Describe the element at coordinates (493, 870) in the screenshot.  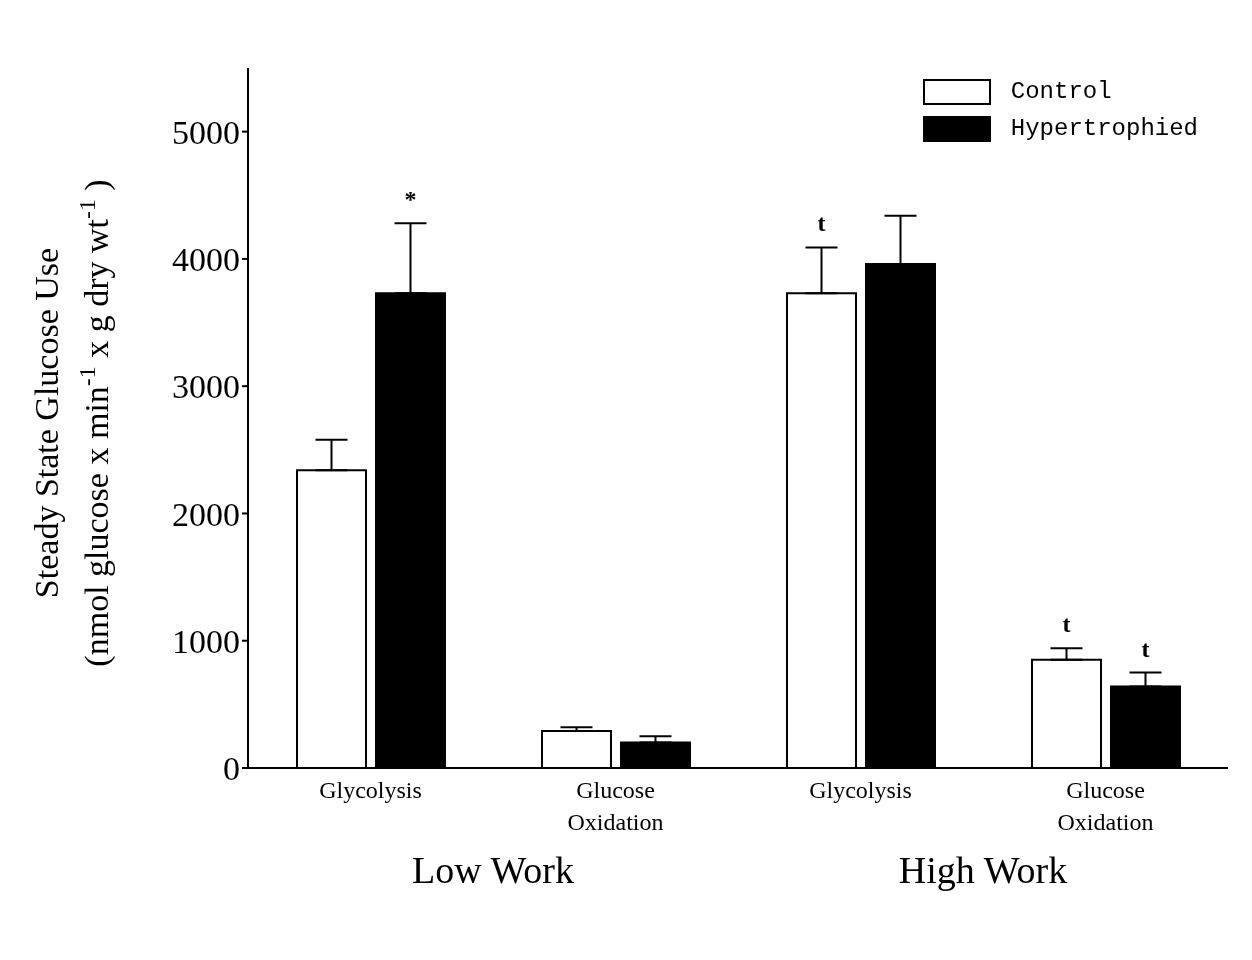
I see `text: Low Work` at that location.